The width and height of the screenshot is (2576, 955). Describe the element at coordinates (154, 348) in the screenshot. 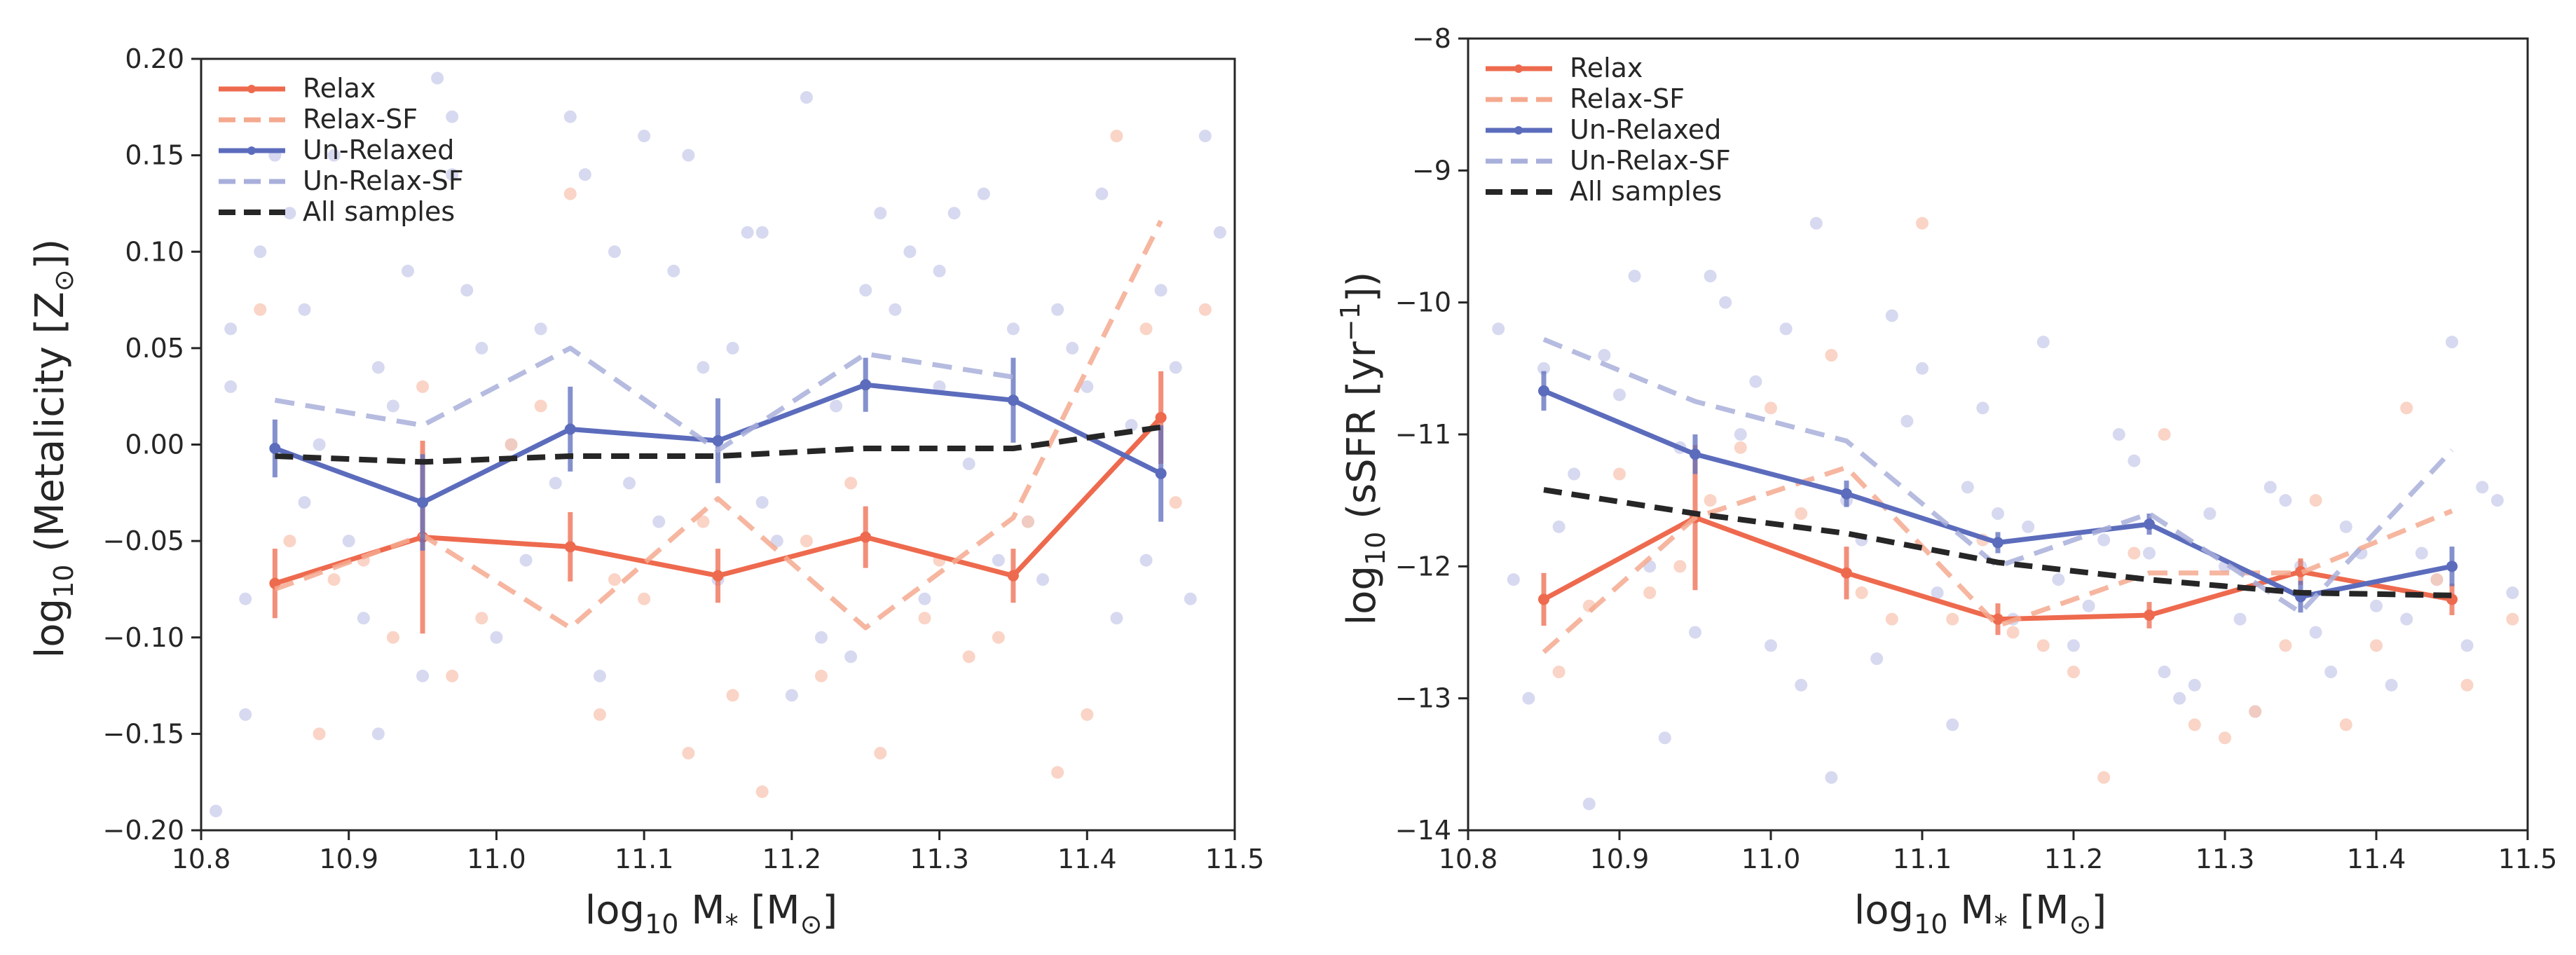

I see `y-tick-label: 0.05` at that location.